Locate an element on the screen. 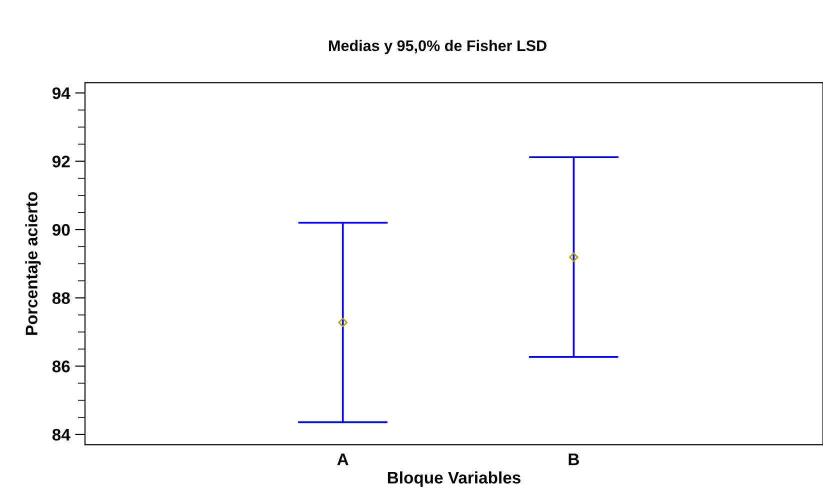 The image size is (823, 501). y-tick-label: 92 is located at coordinates (61, 162).